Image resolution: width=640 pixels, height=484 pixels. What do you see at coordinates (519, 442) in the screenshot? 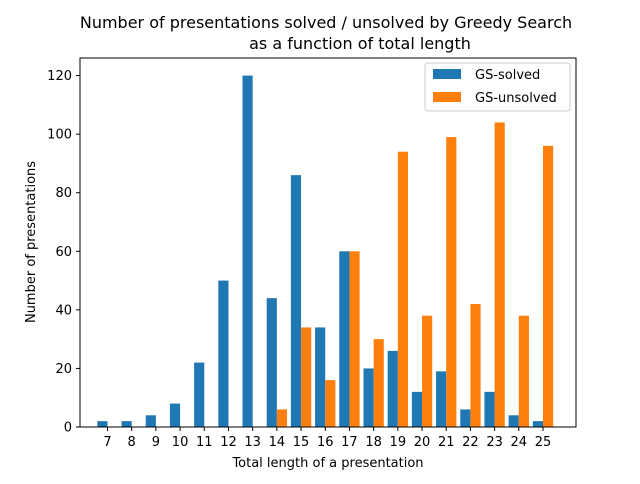
I see `x-tick-label-24: 24` at bounding box center [519, 442].